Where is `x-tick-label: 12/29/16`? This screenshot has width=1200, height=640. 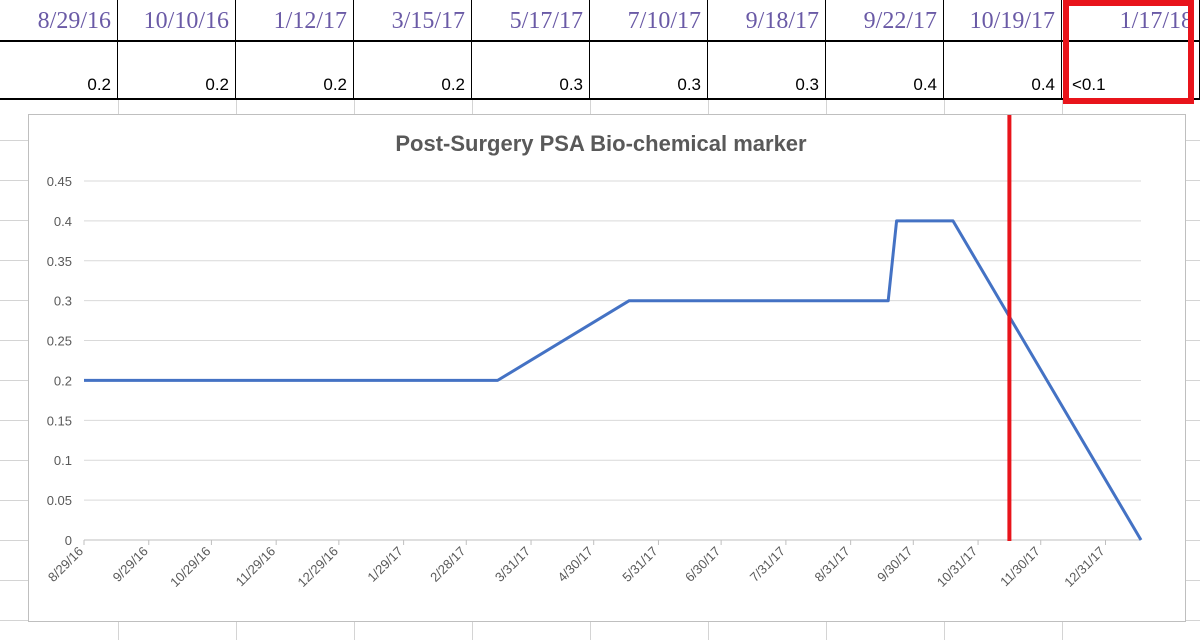 x-tick-label: 12/29/16 is located at coordinates (318, 567).